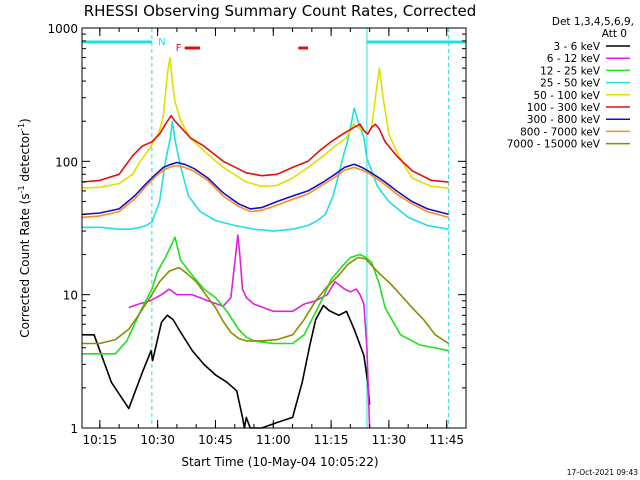 Image resolution: width=640 pixels, height=480 pixels. I want to click on legend-label: 100 - 300 keV, so click(564, 108).